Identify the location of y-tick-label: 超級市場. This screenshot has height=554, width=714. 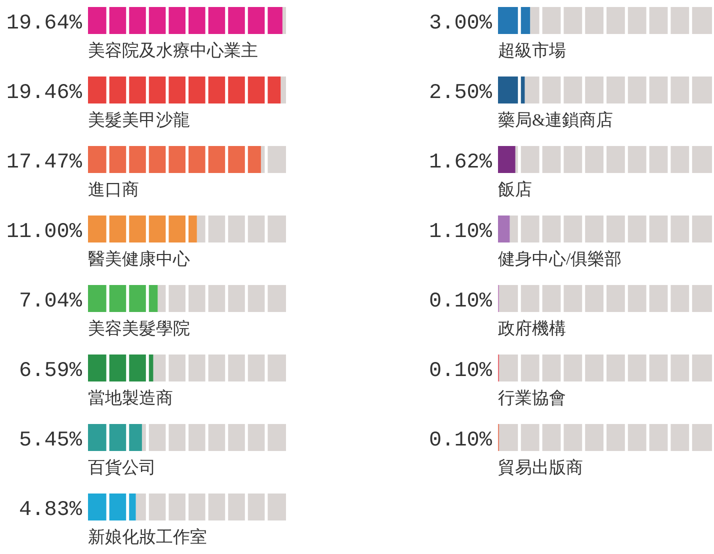
(532, 50).